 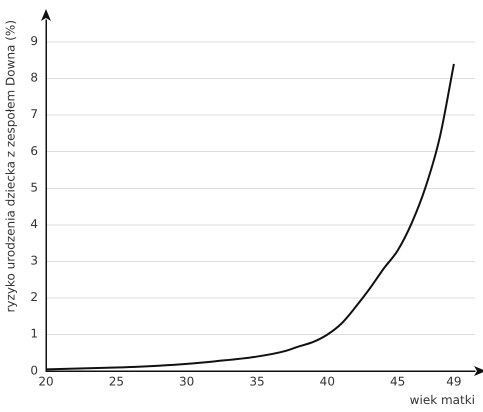 What do you see at coordinates (398, 381) in the screenshot?
I see `x-tick-label: 45` at bounding box center [398, 381].